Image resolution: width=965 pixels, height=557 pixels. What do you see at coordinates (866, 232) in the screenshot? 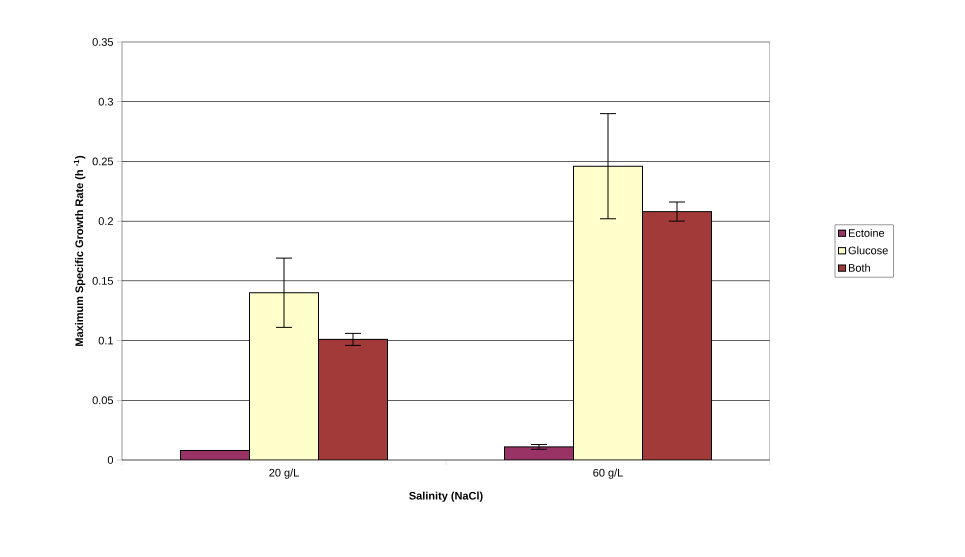
I see `legend-label: Ectoine` at bounding box center [866, 232].